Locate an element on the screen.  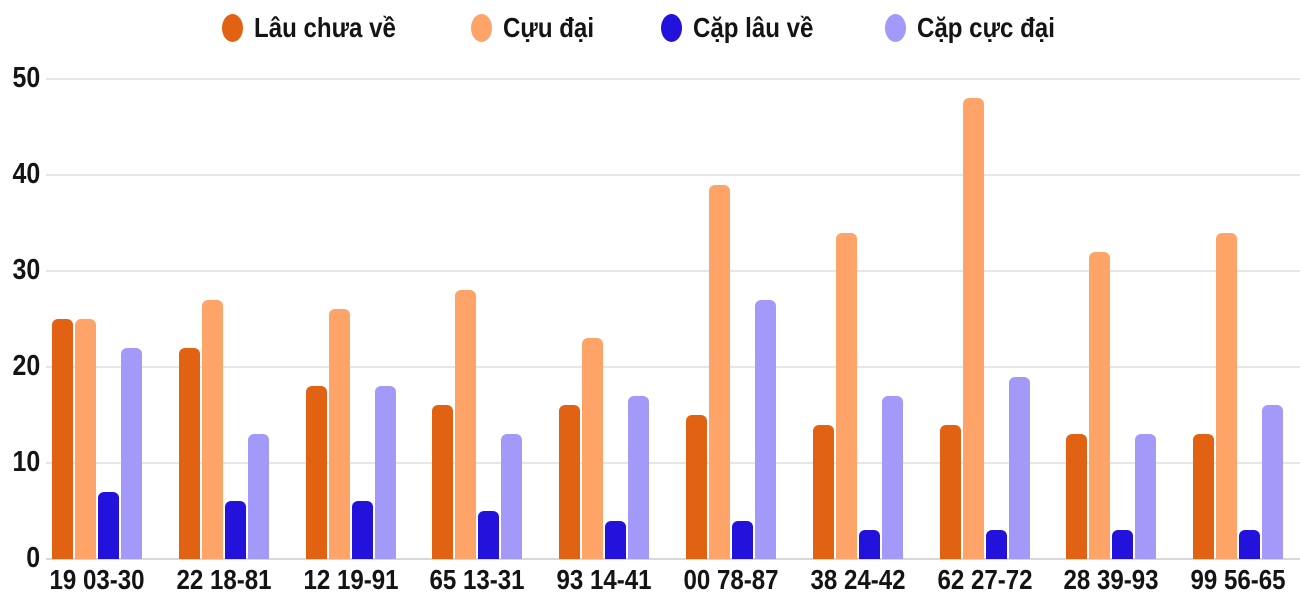
x-axis-label: 99 56-65 is located at coordinates (1238, 579).